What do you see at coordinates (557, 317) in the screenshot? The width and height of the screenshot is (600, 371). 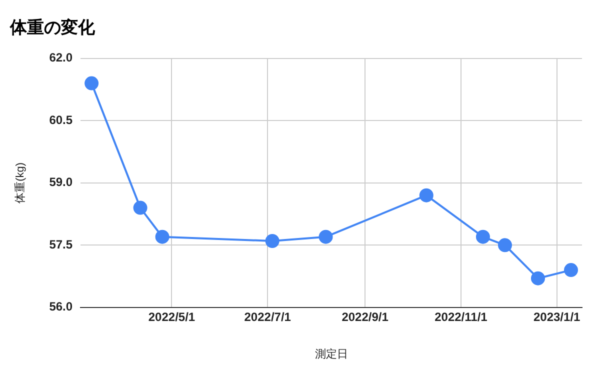 I see `x-tick-label: 2023/1/1` at bounding box center [557, 317].